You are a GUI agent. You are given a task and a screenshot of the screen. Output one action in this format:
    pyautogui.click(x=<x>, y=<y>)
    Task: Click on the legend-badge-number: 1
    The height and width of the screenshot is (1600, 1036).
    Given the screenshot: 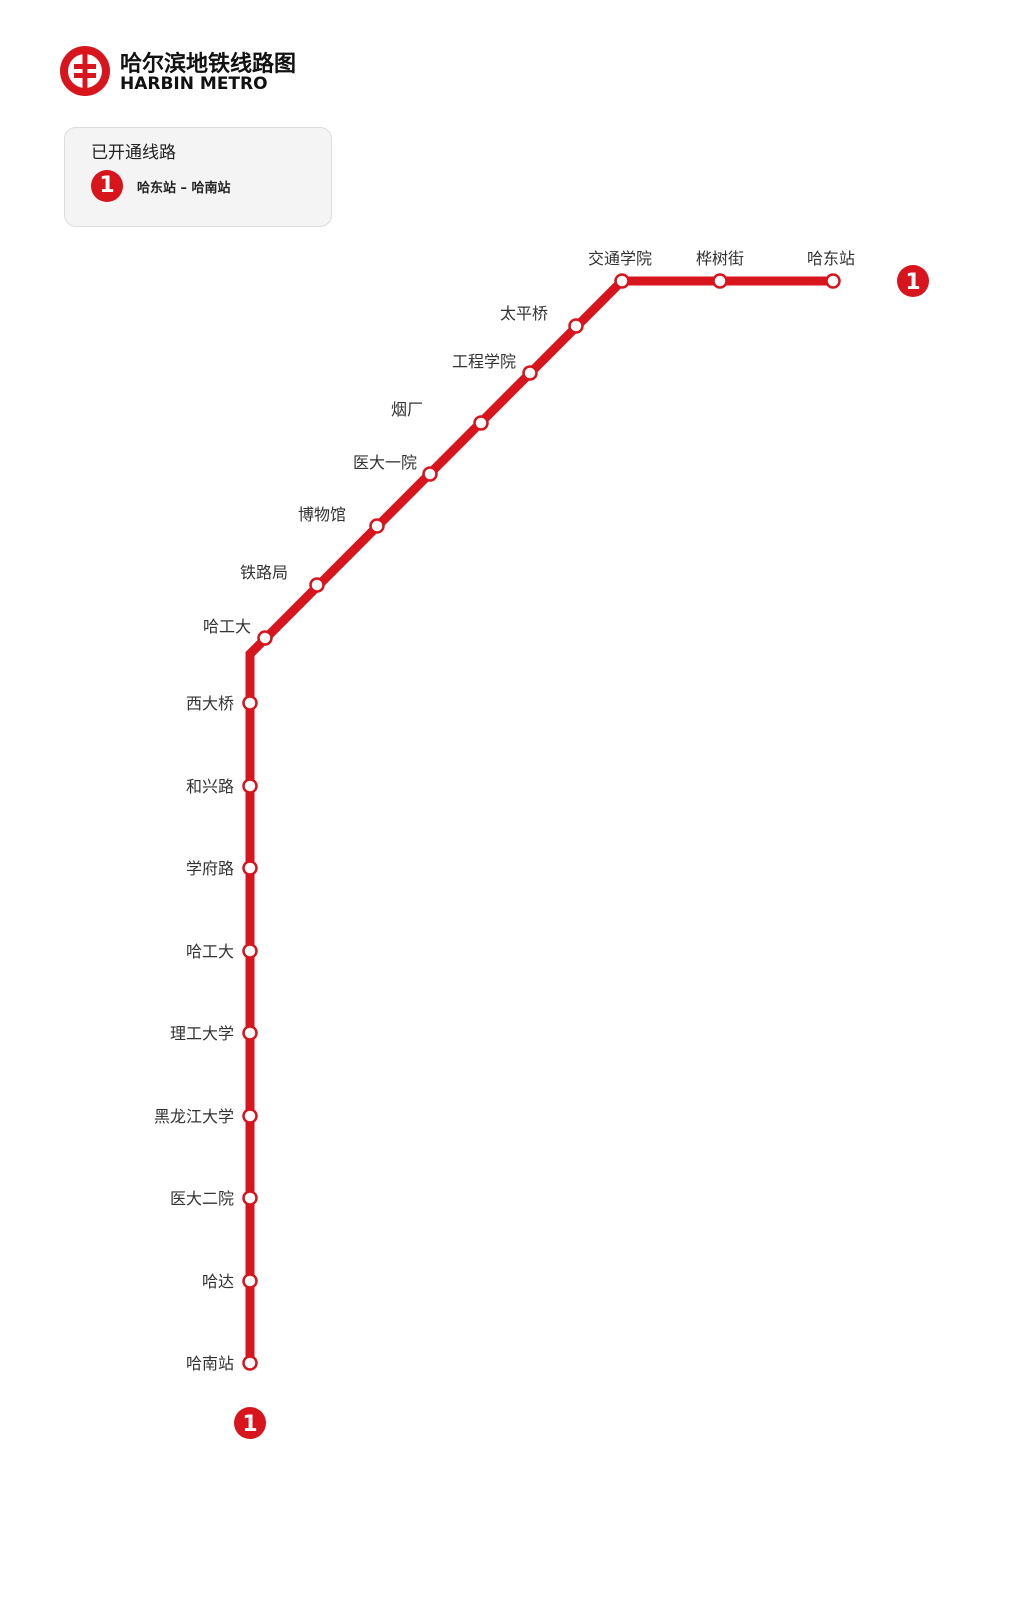 What is the action you would take?
    pyautogui.click(x=107, y=185)
    